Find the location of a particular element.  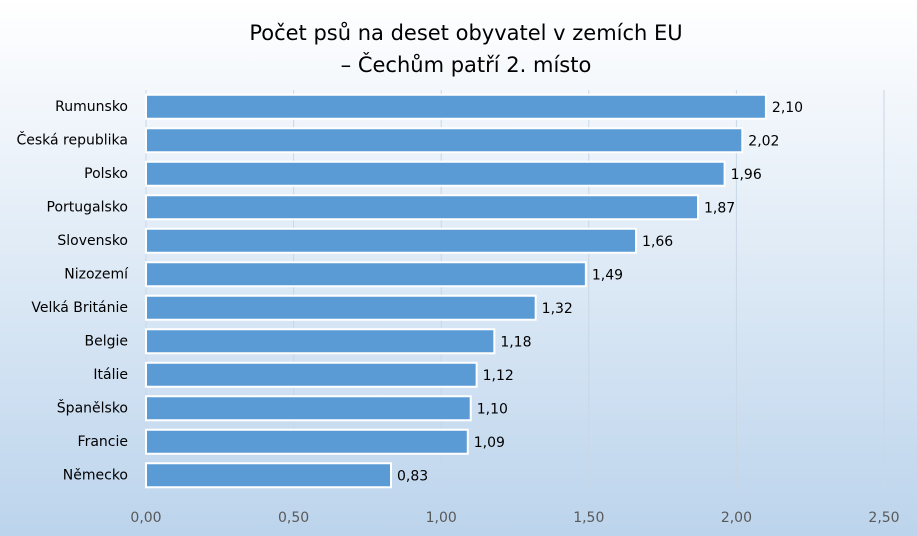

x-tick-label: 1,50 is located at coordinates (588, 518).